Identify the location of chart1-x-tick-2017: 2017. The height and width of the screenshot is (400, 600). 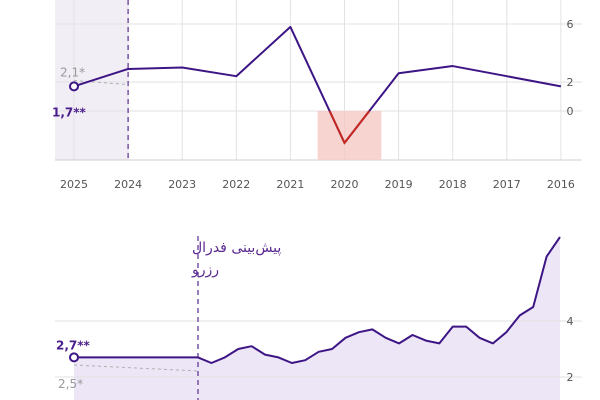
(507, 184).